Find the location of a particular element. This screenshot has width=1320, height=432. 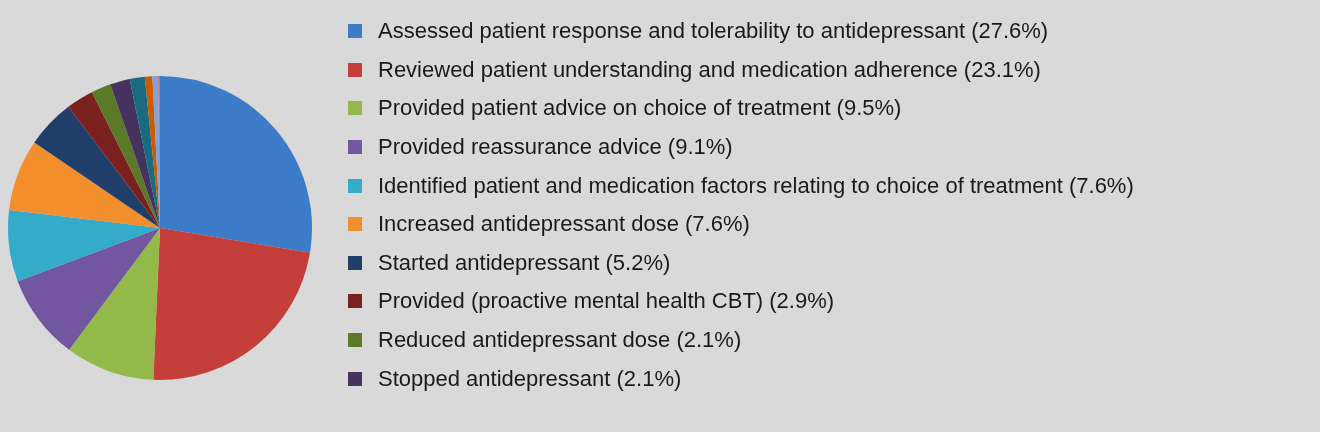

legend-label: Reduced antidepressant dose (2.1%) is located at coordinates (560, 340).